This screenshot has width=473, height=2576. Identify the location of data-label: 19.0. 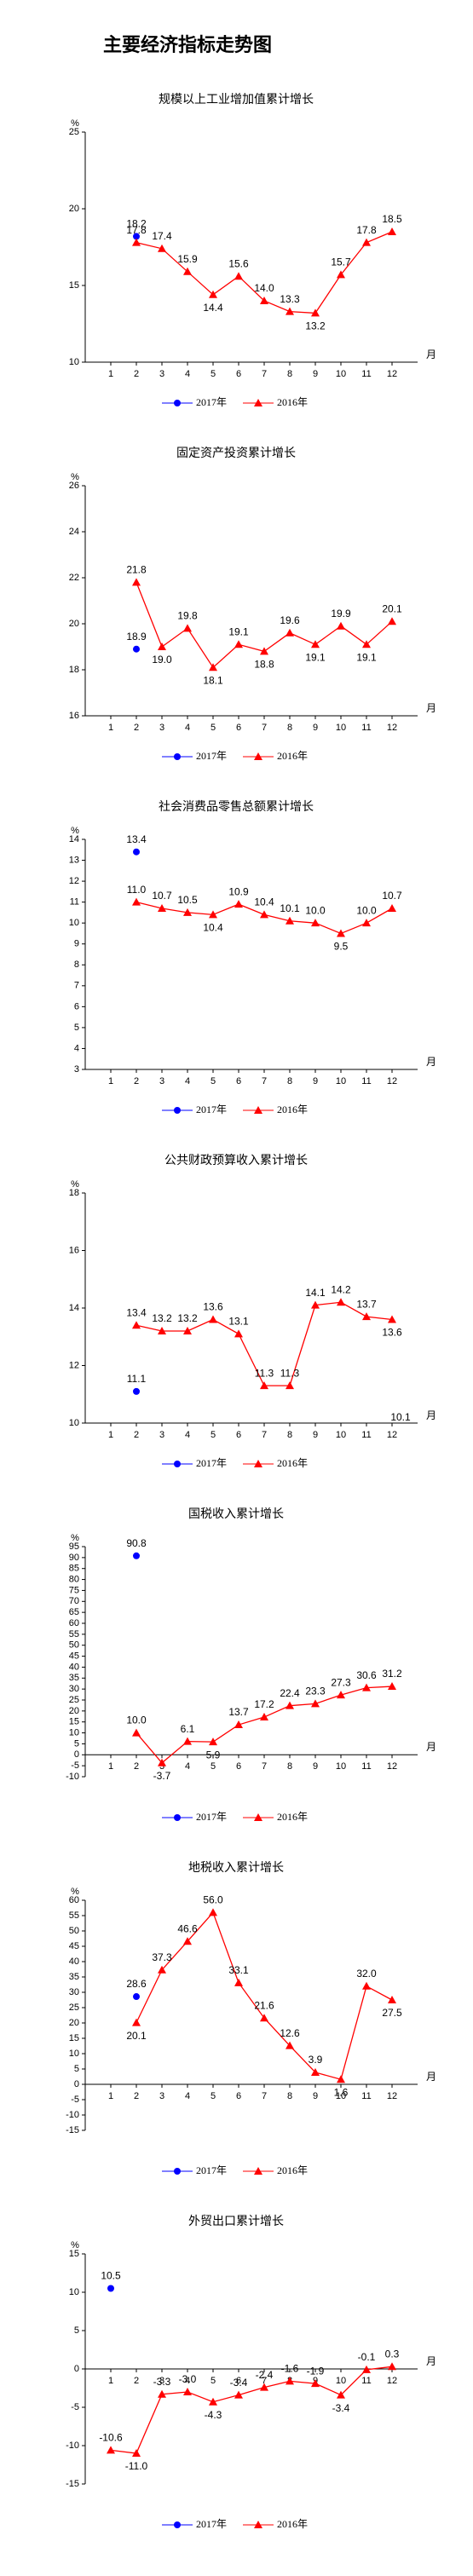
(162, 660).